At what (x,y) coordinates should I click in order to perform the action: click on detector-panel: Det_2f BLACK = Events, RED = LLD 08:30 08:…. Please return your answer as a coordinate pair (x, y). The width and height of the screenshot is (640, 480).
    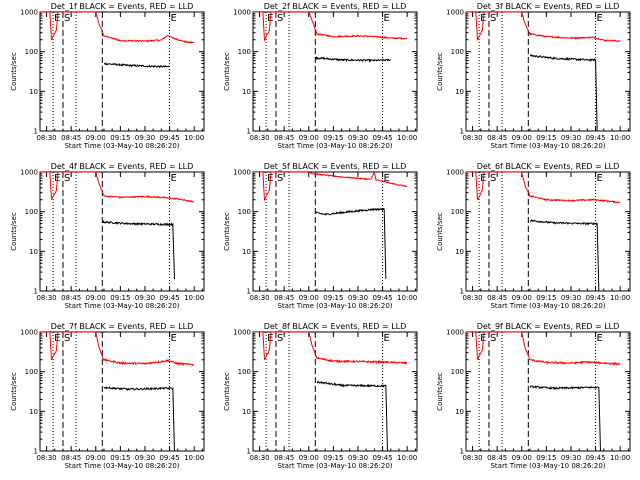
    Looking at the image, I should click on (320, 76).